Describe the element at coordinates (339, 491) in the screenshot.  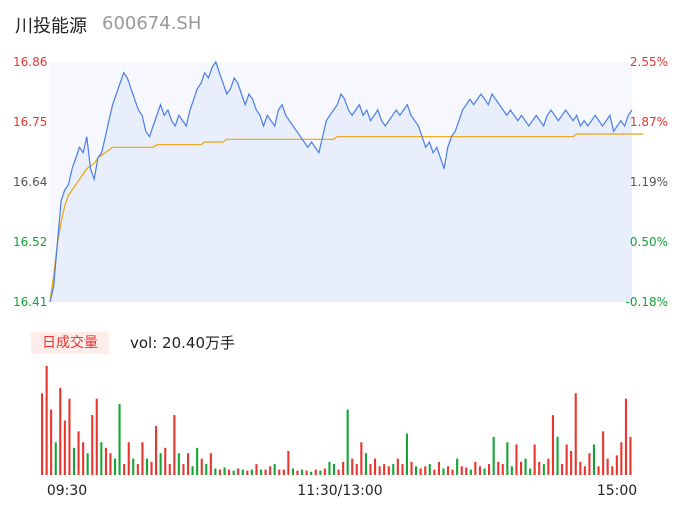
I see `x-tick-label: 11:30/13:00` at that location.